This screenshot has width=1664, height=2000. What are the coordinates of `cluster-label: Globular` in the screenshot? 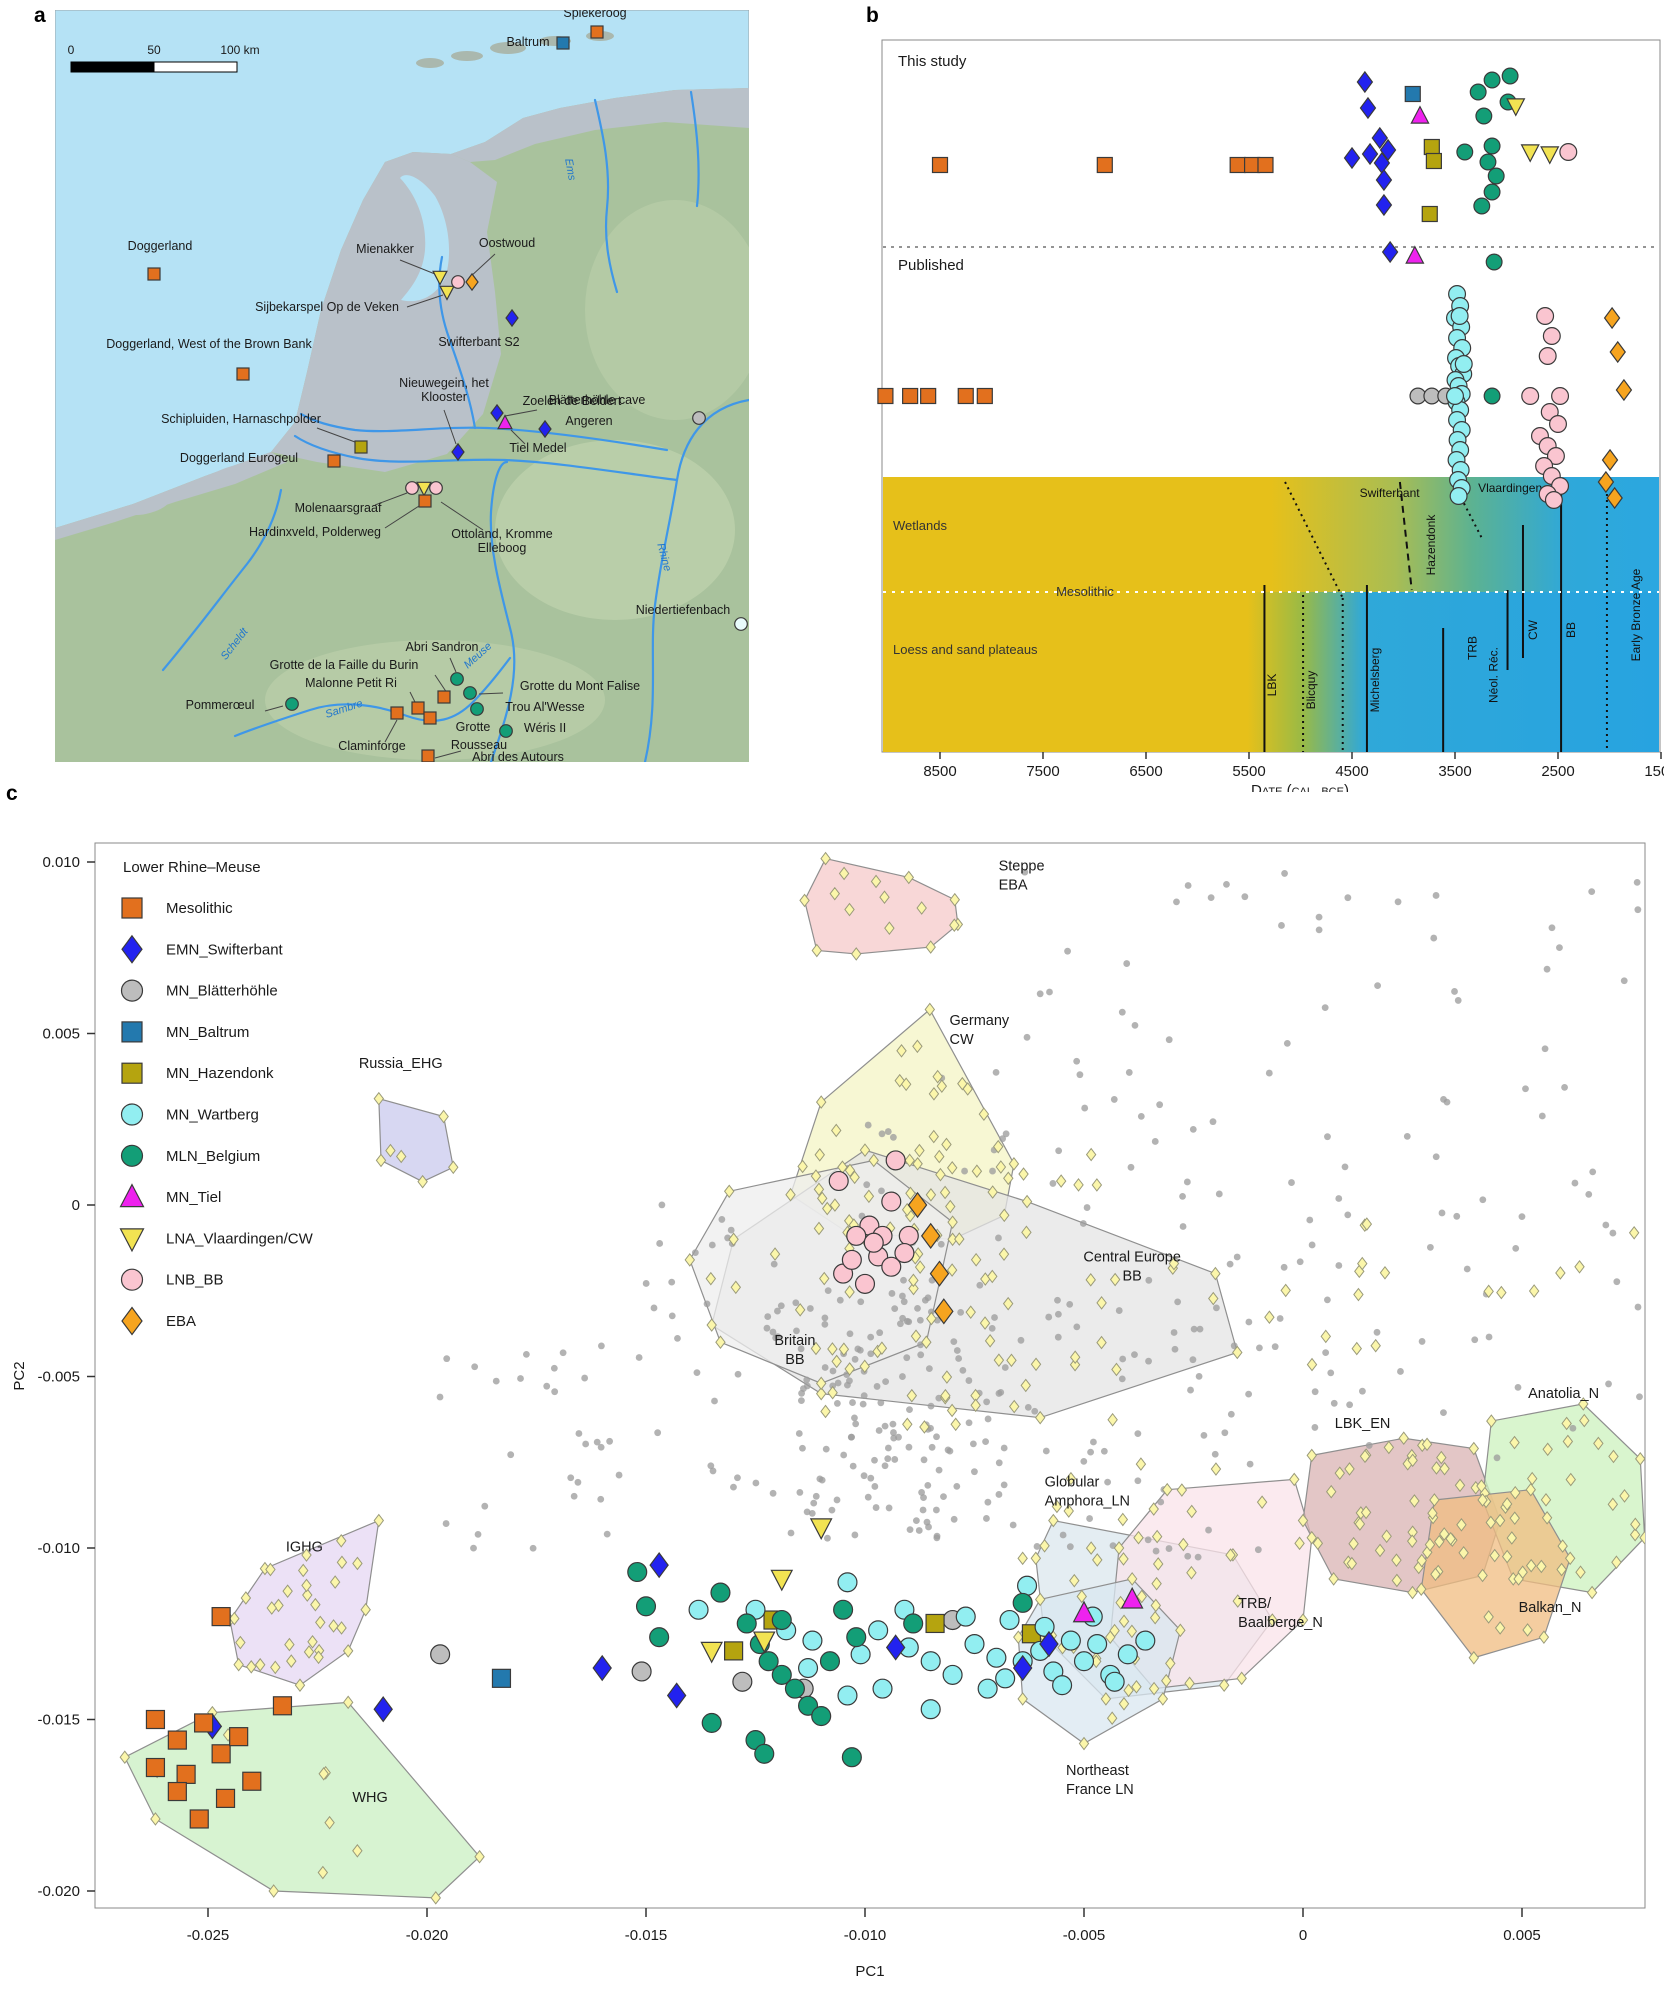 It's located at (1072, 1482).